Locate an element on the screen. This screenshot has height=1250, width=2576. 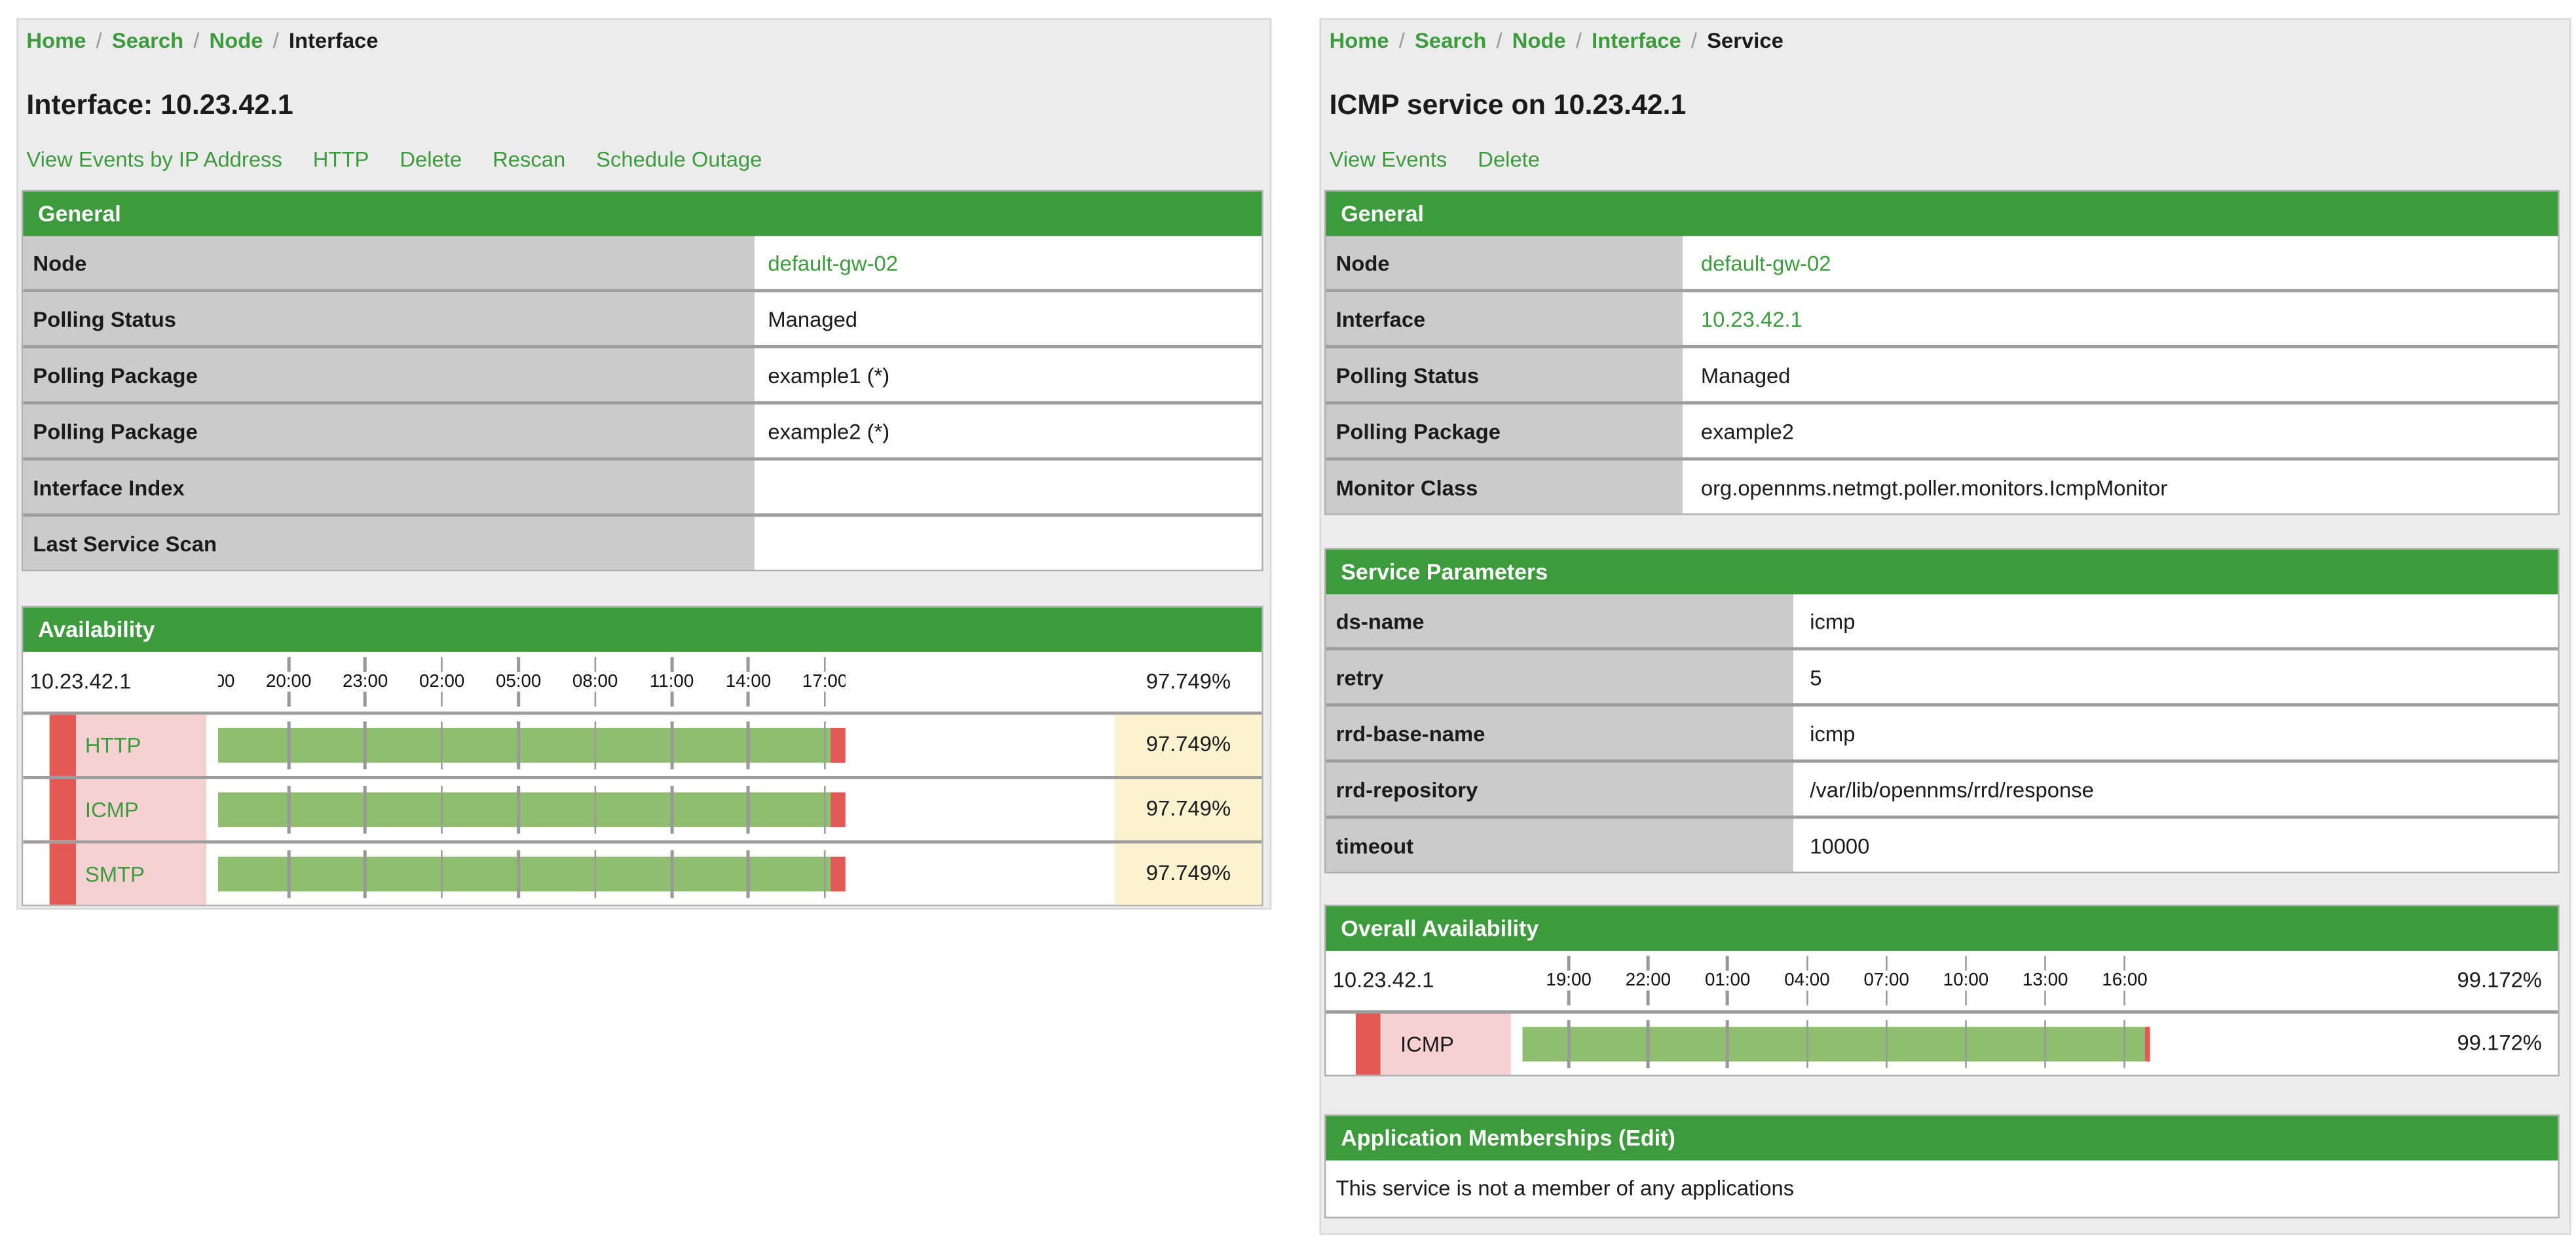
page-title: Interface: 10.23.42.1 is located at coordinates (159, 105).